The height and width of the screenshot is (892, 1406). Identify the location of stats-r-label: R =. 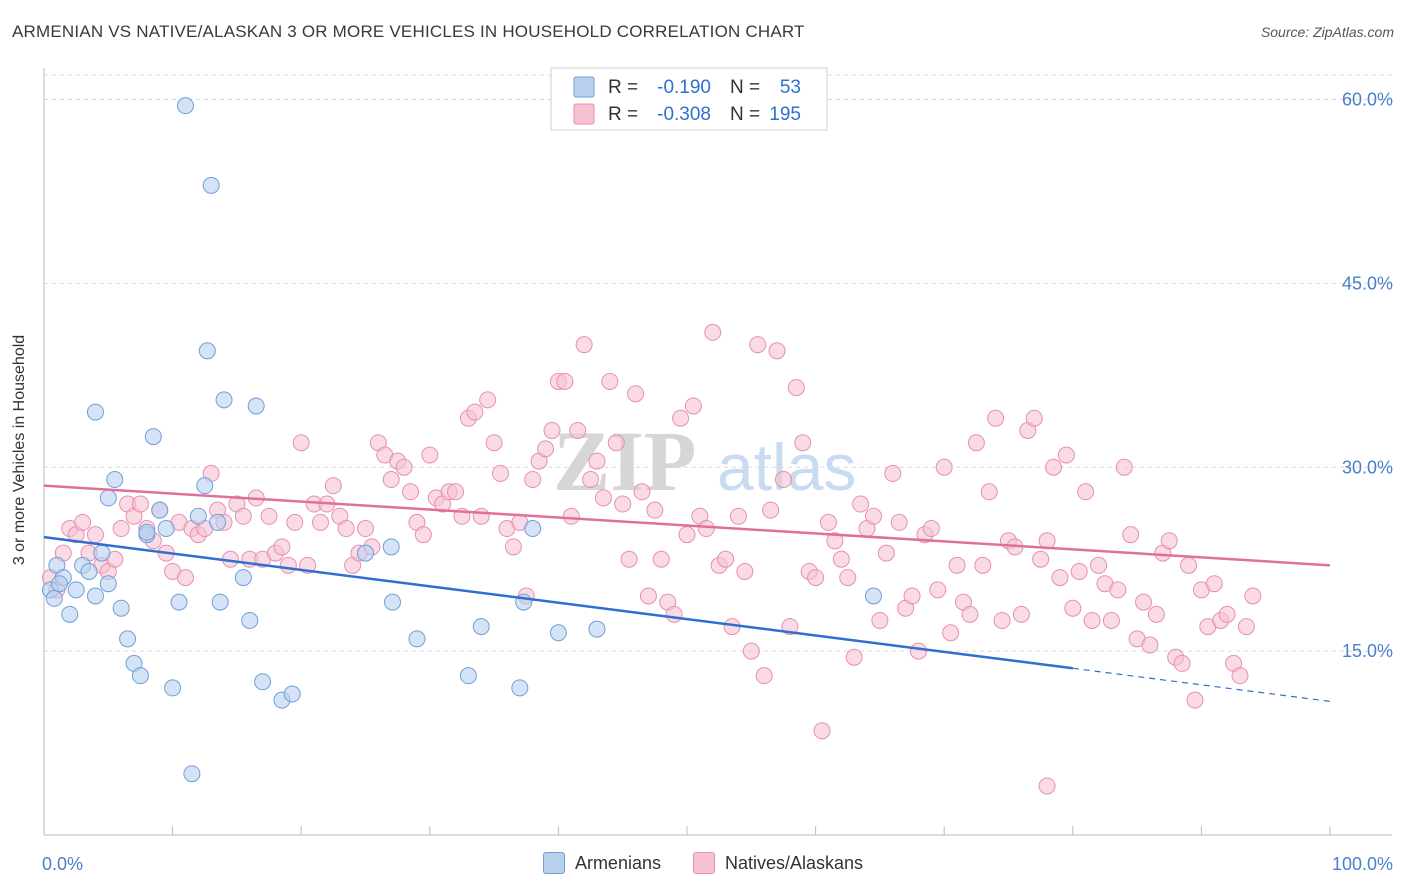
(623, 87).